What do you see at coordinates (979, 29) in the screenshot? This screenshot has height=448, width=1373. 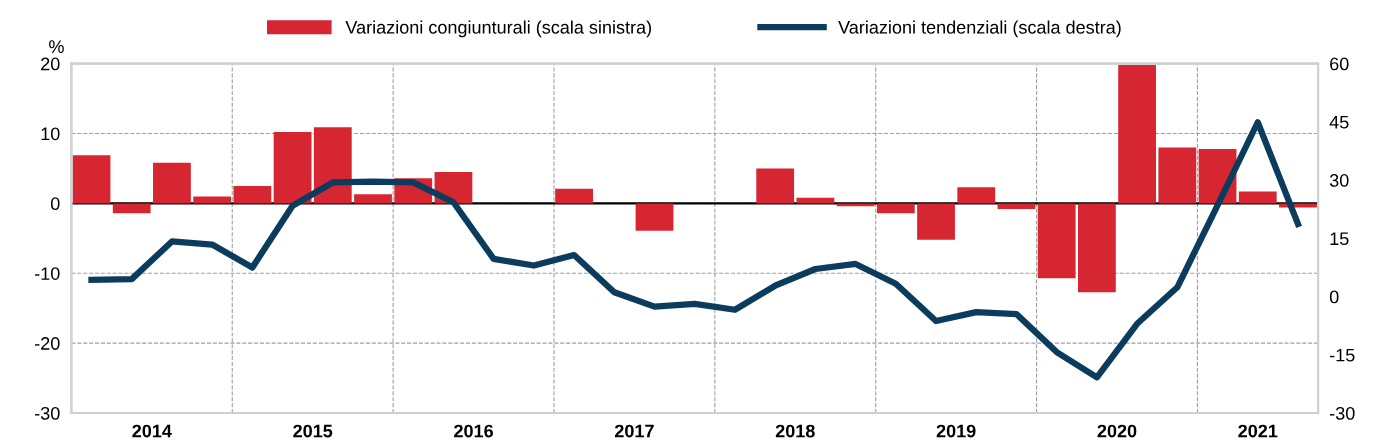 I see `legend-label: Variazioni tendenziali (scala destra)` at bounding box center [979, 29].